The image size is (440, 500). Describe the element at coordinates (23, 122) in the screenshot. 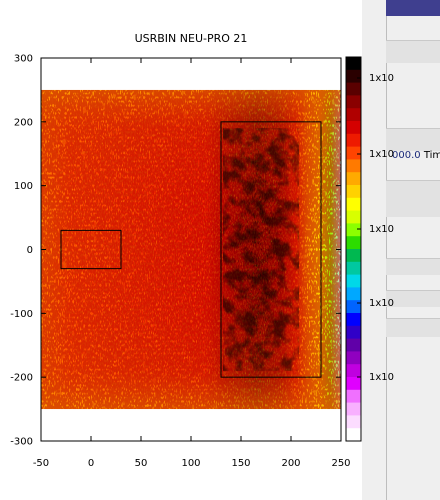

I see `y-tick-label: 200` at that location.